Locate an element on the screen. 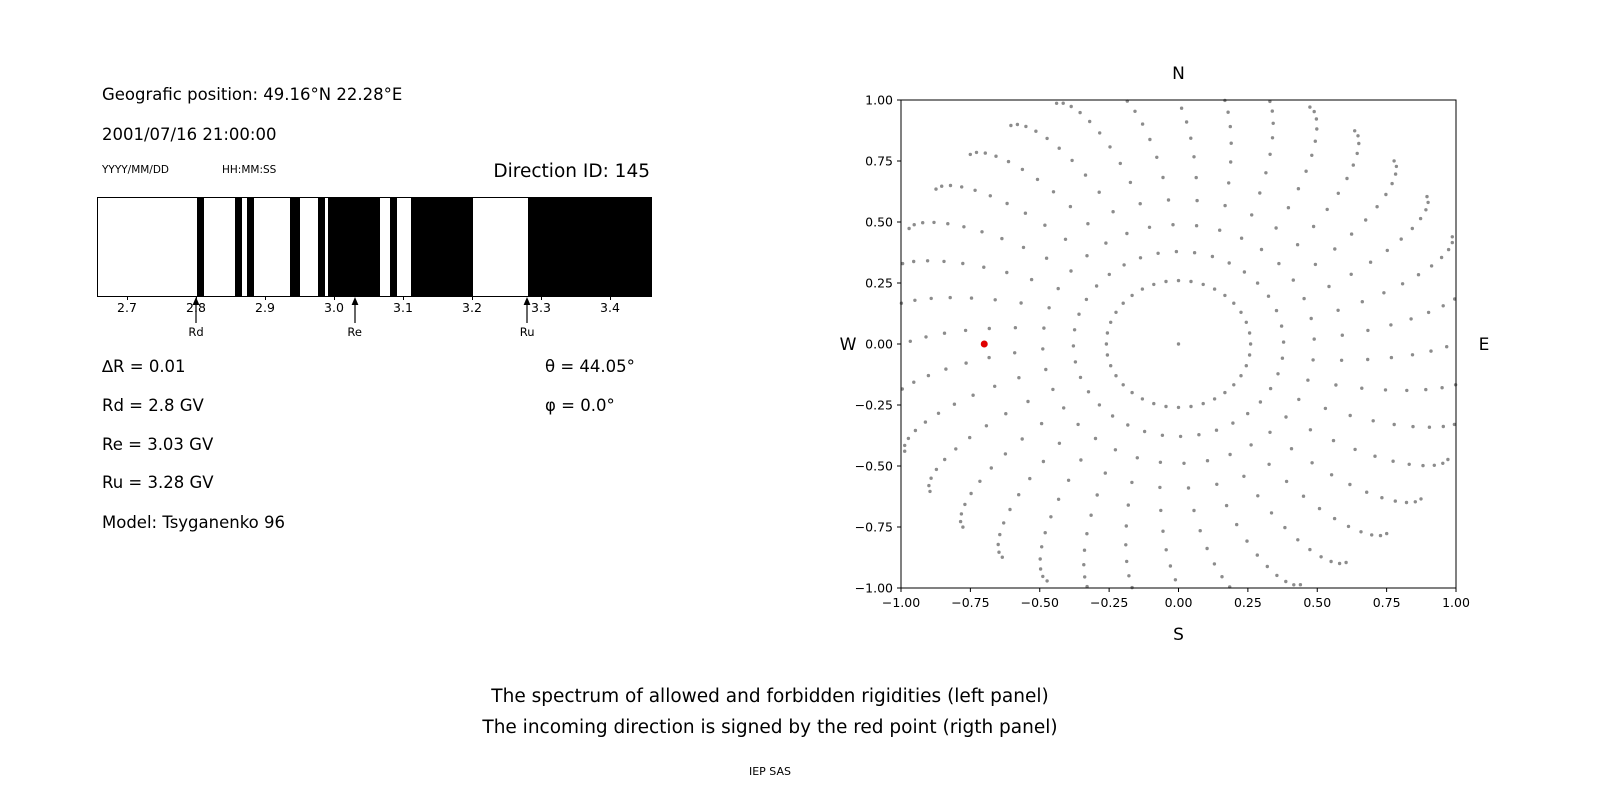  geo-position-text: Geografic position: 49.16°N 22.28°E is located at coordinates (252, 94).